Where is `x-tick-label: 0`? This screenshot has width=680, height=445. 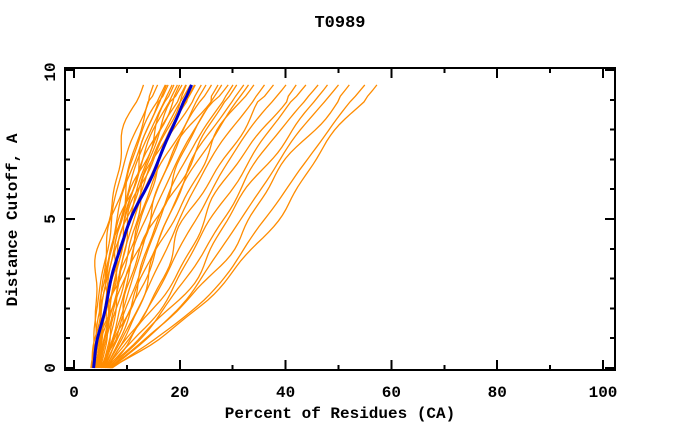
x-tick-label: 0 is located at coordinates (74, 393).